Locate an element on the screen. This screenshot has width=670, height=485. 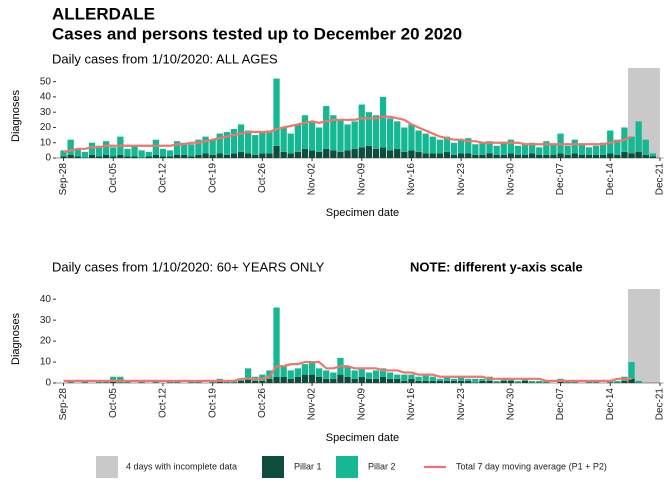
y-tick-label: 40 is located at coordinates (46, 299).